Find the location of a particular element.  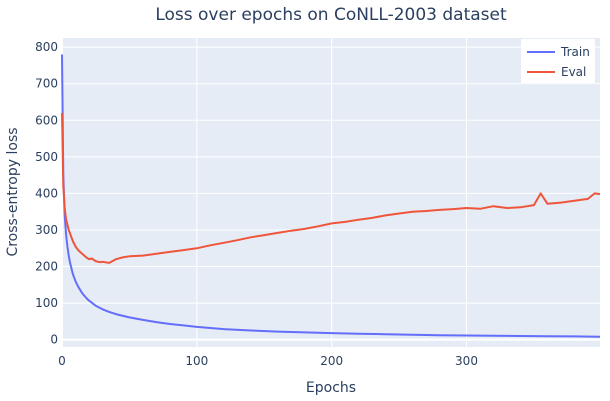

y-tick-label: 0 is located at coordinates (54, 340).